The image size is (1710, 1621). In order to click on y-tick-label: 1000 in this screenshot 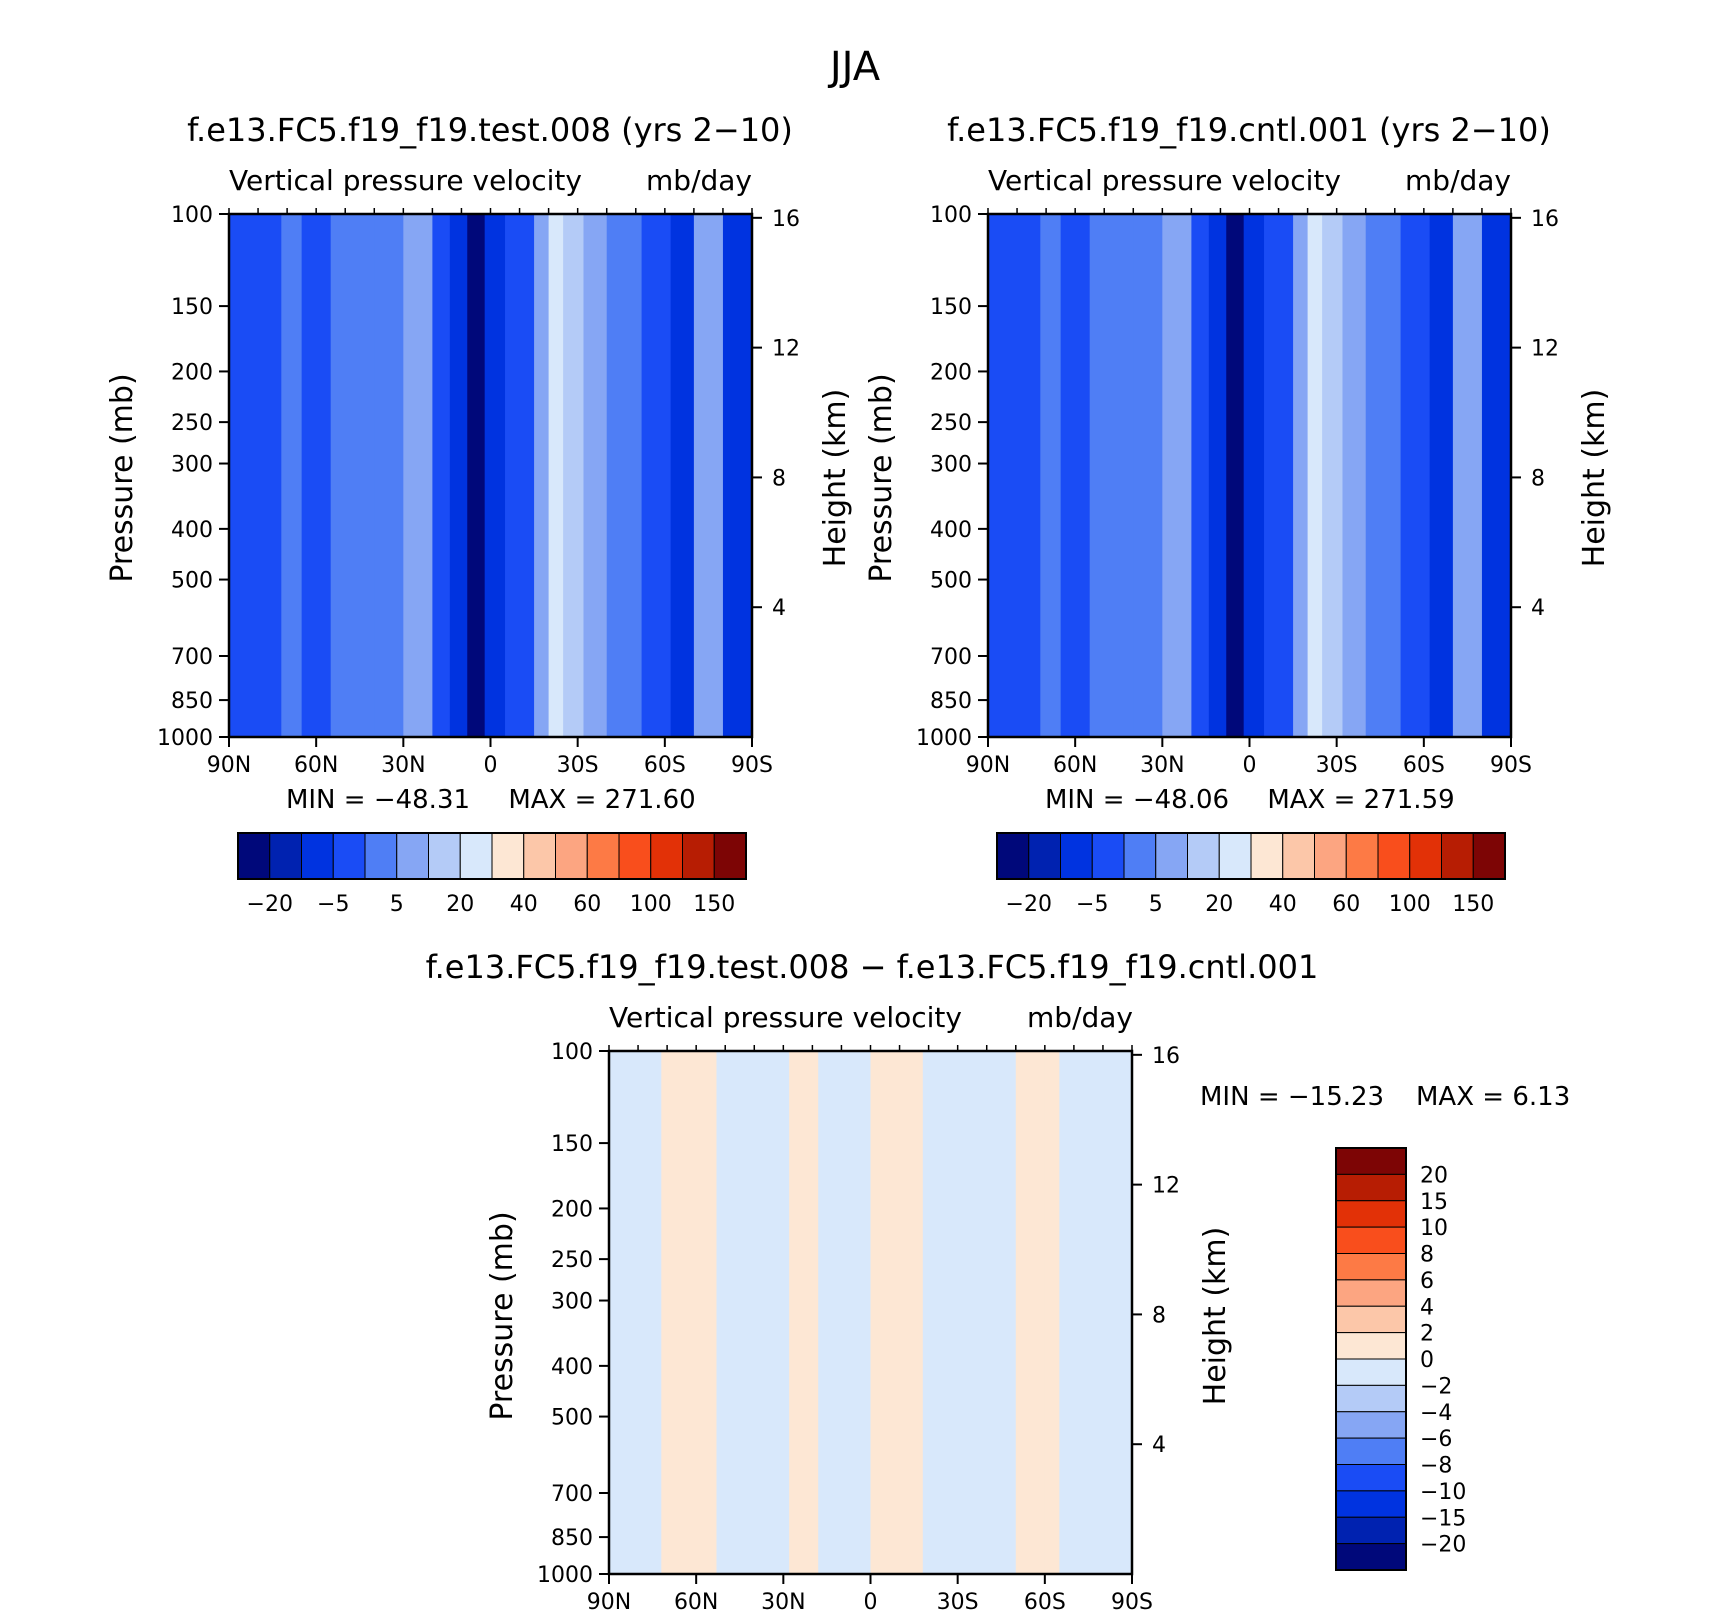, I will do `click(944, 738)`.